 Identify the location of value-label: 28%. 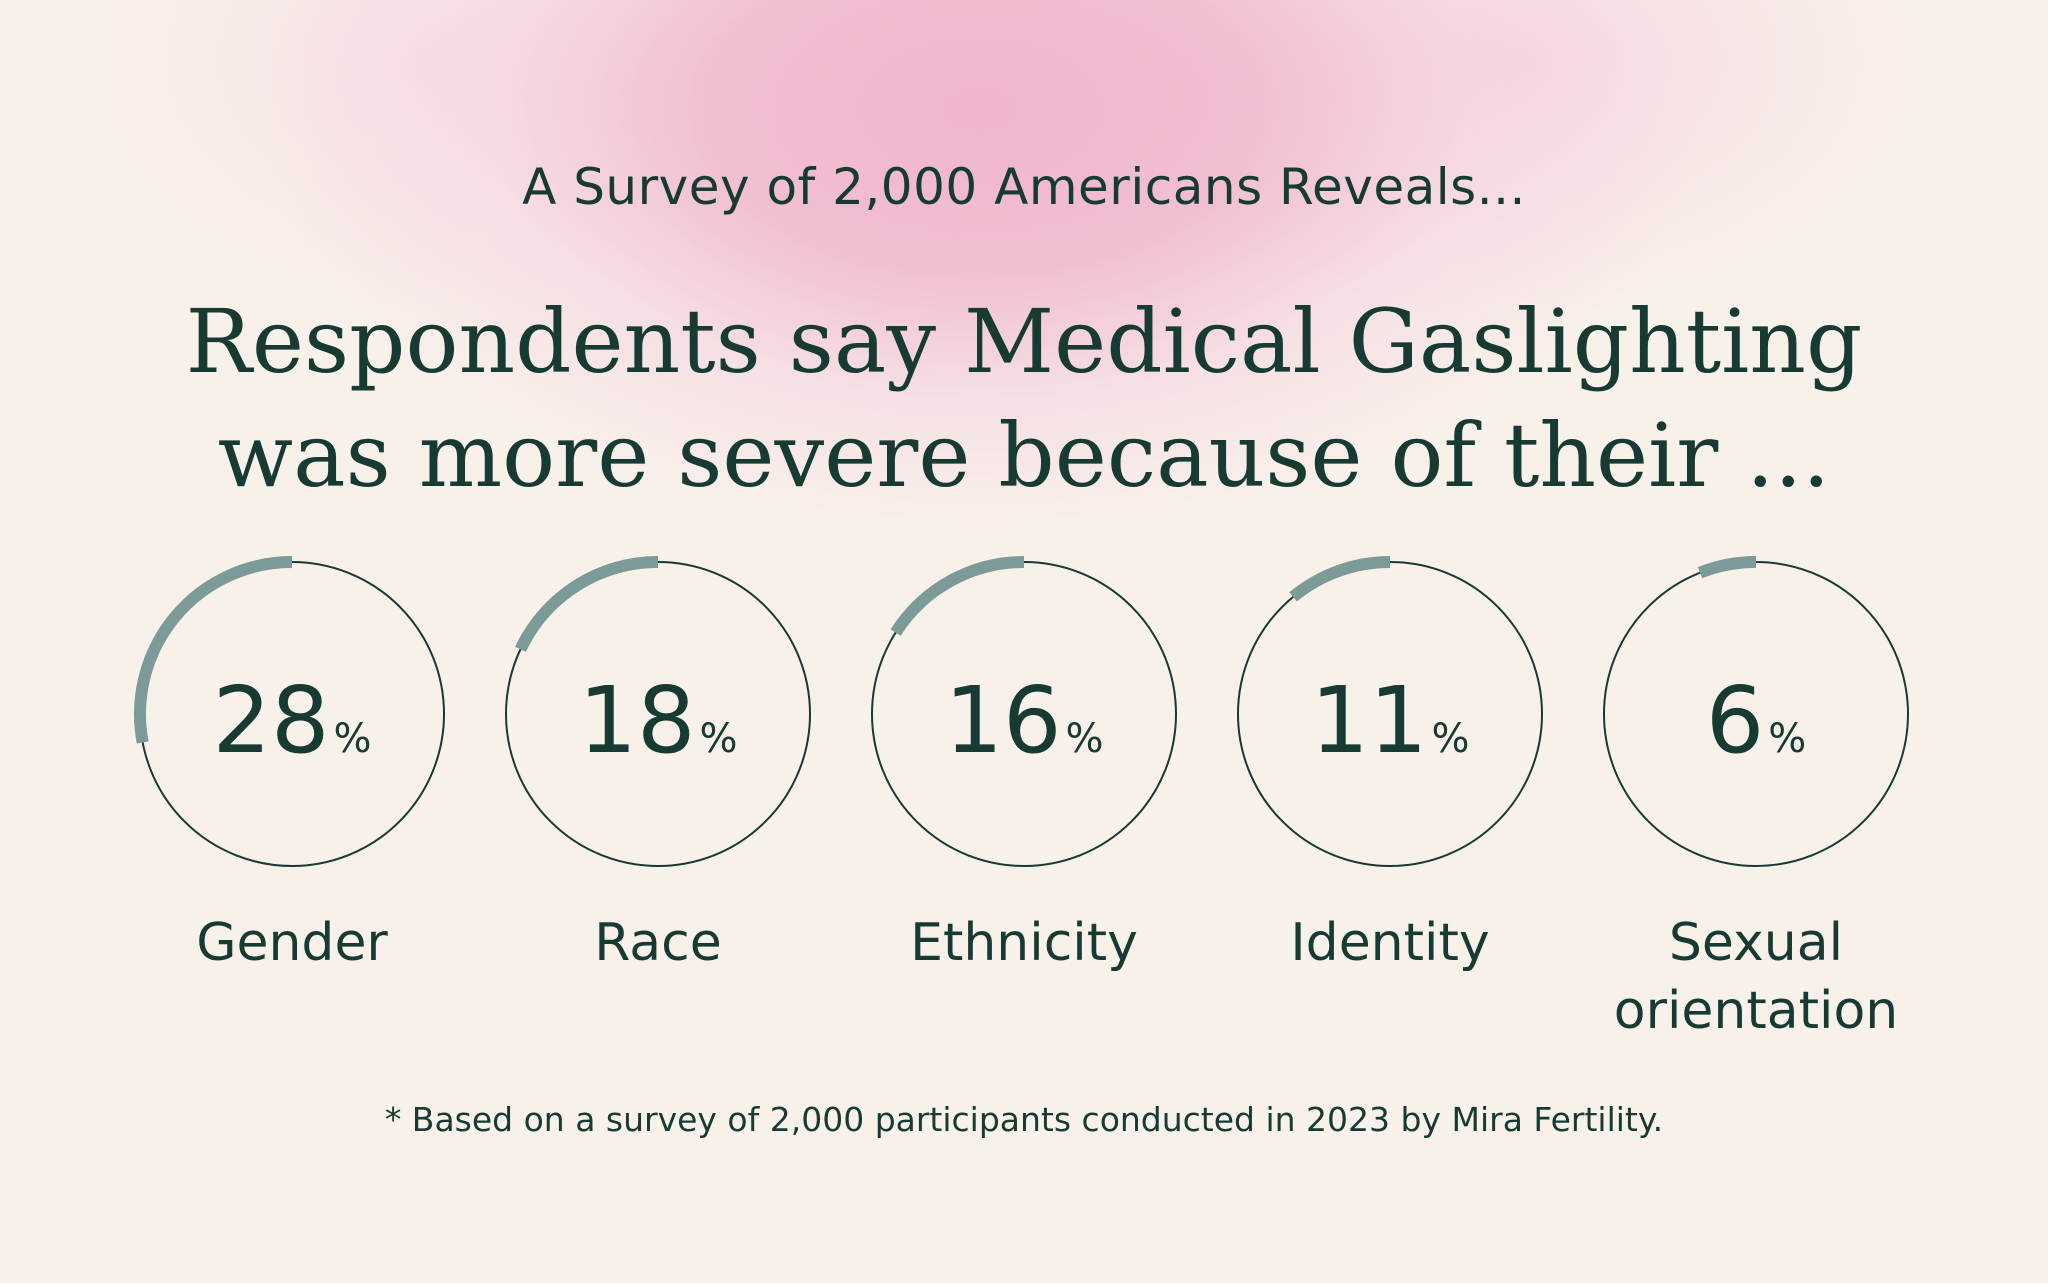
(291, 720).